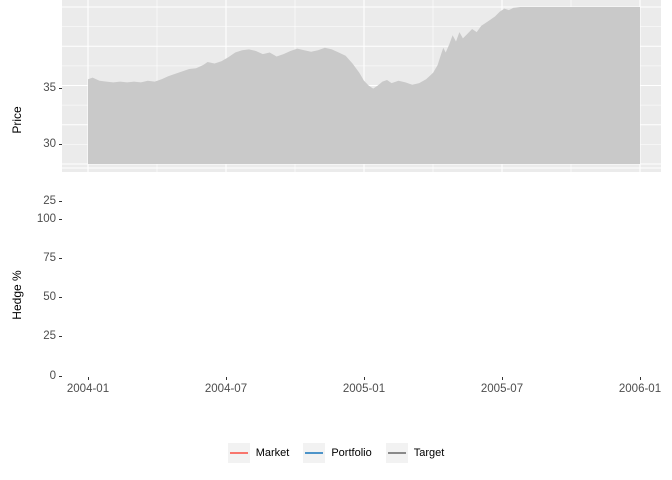 This screenshot has height=480, width=672. I want to click on y-tick-label: 75, so click(49, 257).